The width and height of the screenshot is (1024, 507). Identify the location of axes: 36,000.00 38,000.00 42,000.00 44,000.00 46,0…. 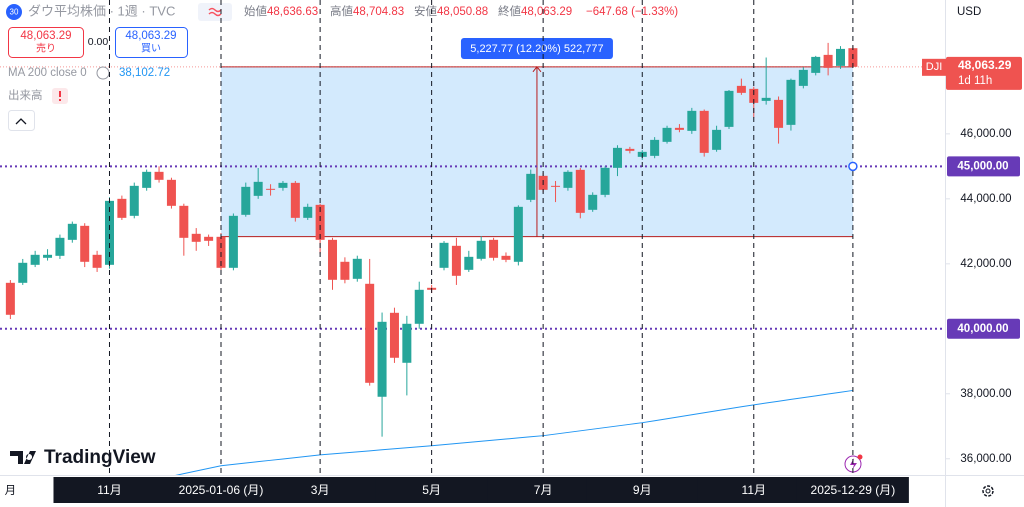
(982, 296).